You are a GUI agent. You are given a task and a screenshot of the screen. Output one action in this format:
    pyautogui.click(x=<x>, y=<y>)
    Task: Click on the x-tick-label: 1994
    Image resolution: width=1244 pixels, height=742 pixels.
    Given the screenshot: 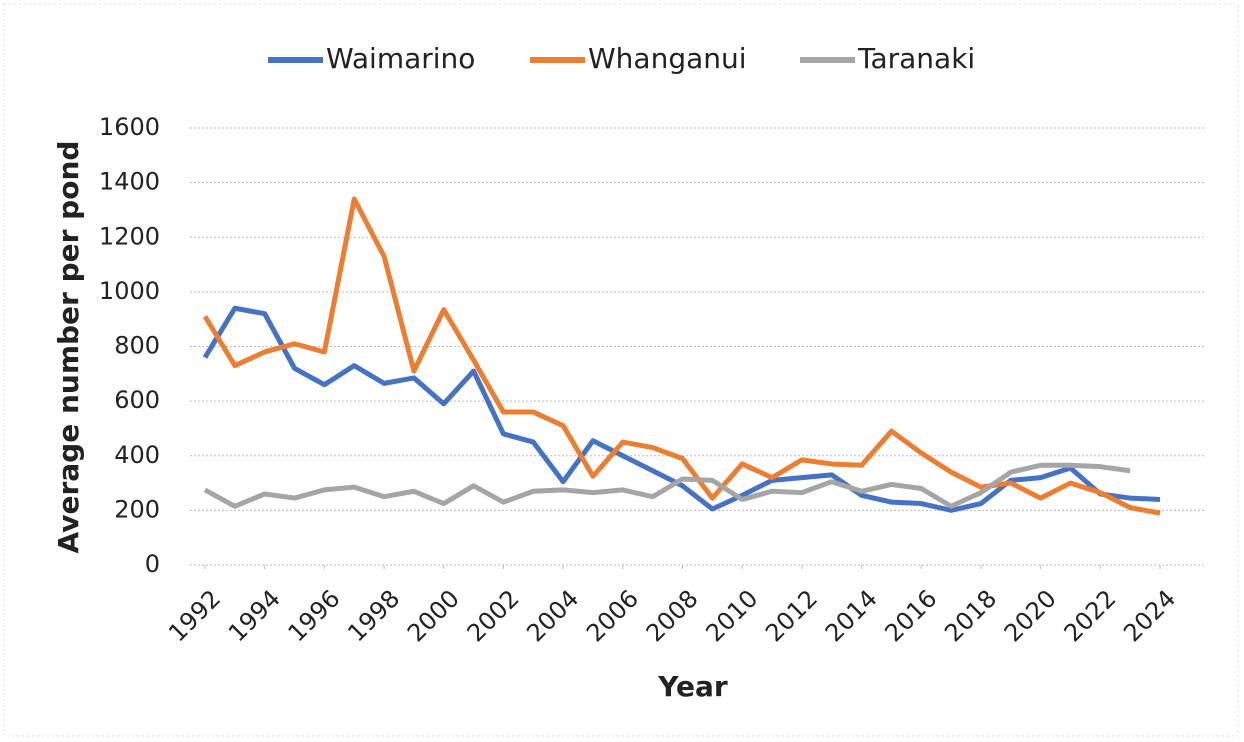 What is the action you would take?
    pyautogui.click(x=254, y=615)
    